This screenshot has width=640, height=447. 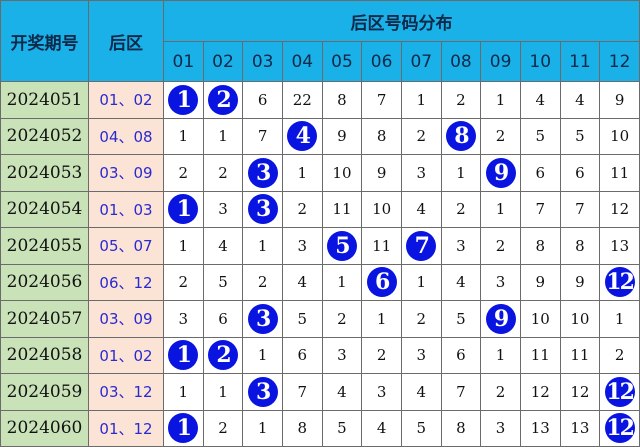 I want to click on column-header: 03, so click(x=262, y=61).